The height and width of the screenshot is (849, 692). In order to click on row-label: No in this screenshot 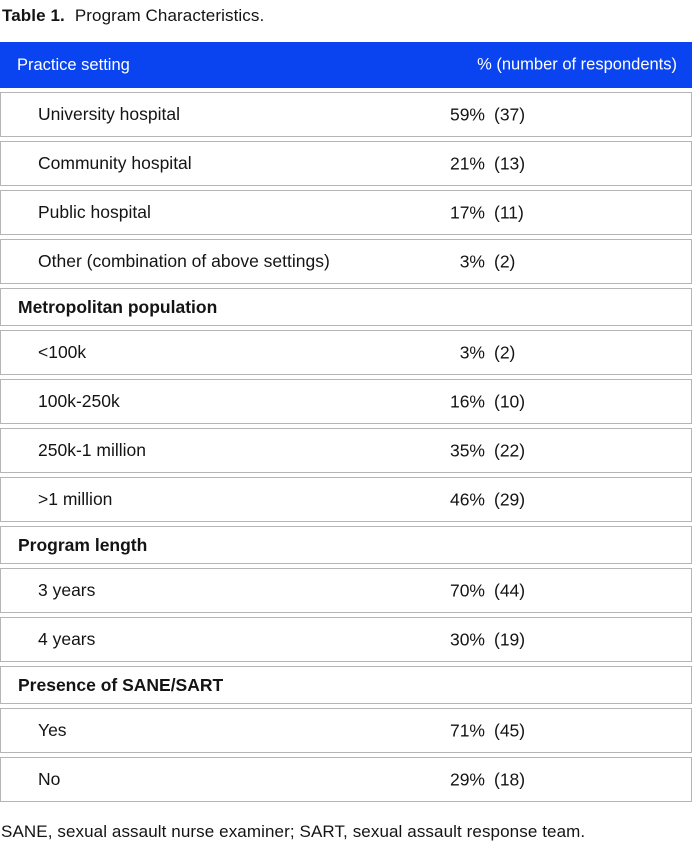, I will do `click(49, 779)`.